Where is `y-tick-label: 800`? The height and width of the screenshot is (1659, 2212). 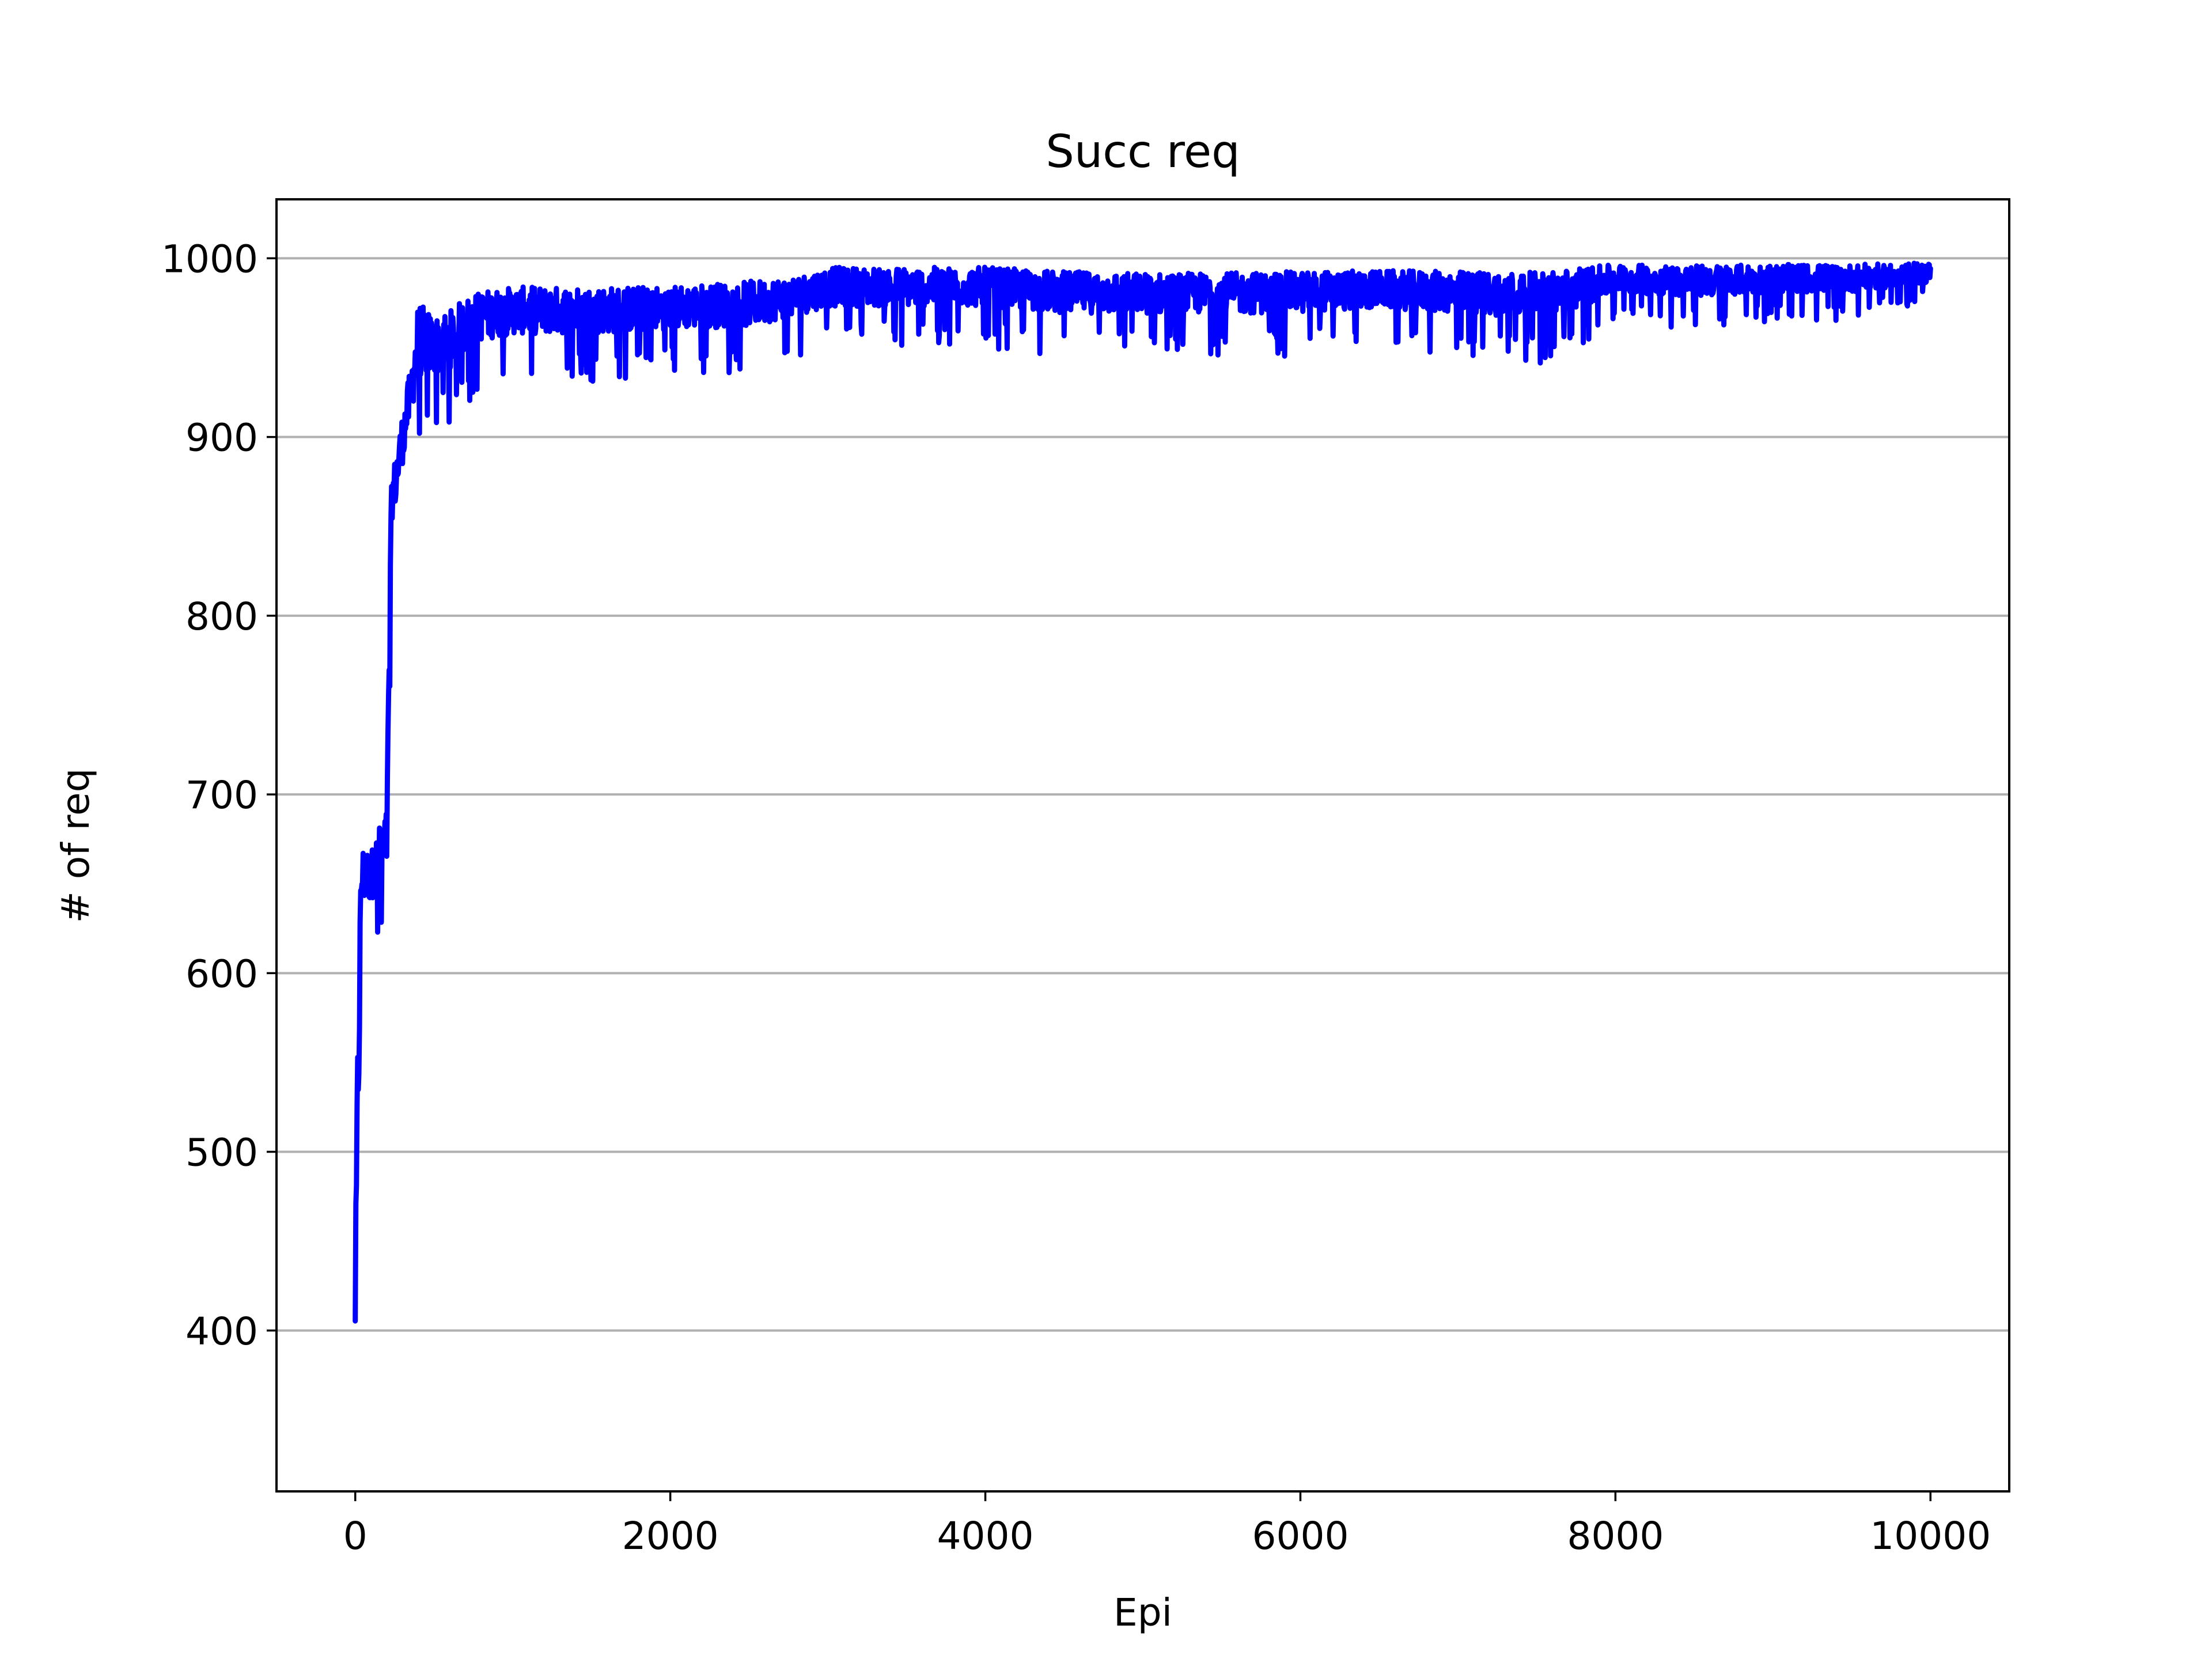 y-tick-label: 800 is located at coordinates (221, 616).